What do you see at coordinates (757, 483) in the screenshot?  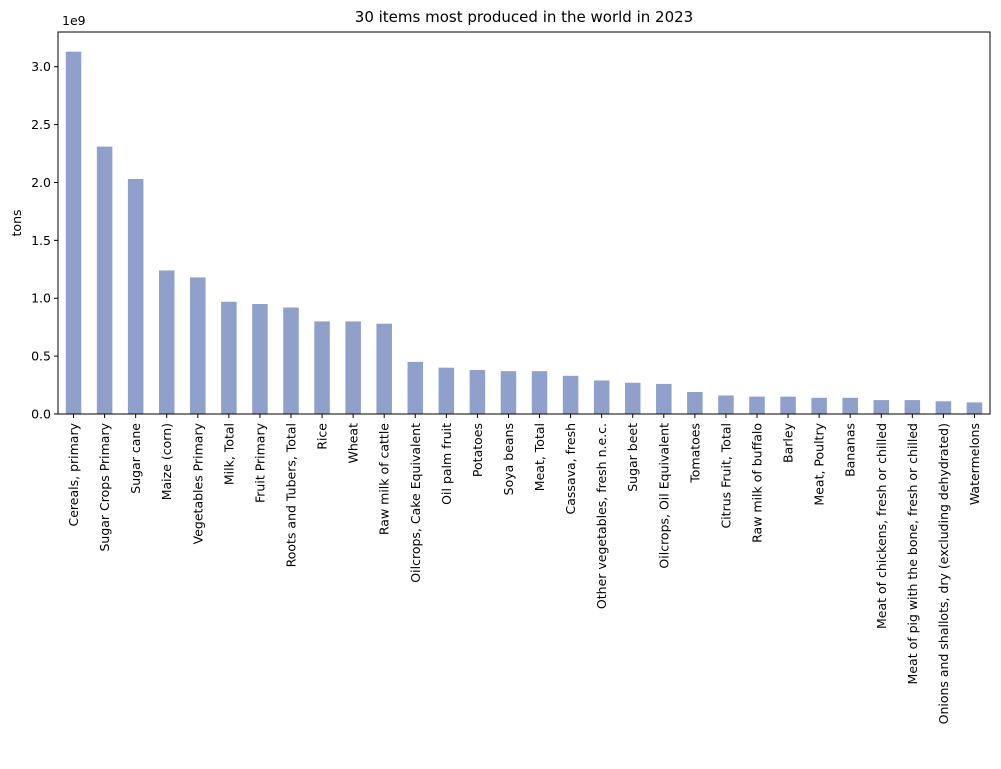 I see `x-tick-label: Raw milk of buffalo` at bounding box center [757, 483].